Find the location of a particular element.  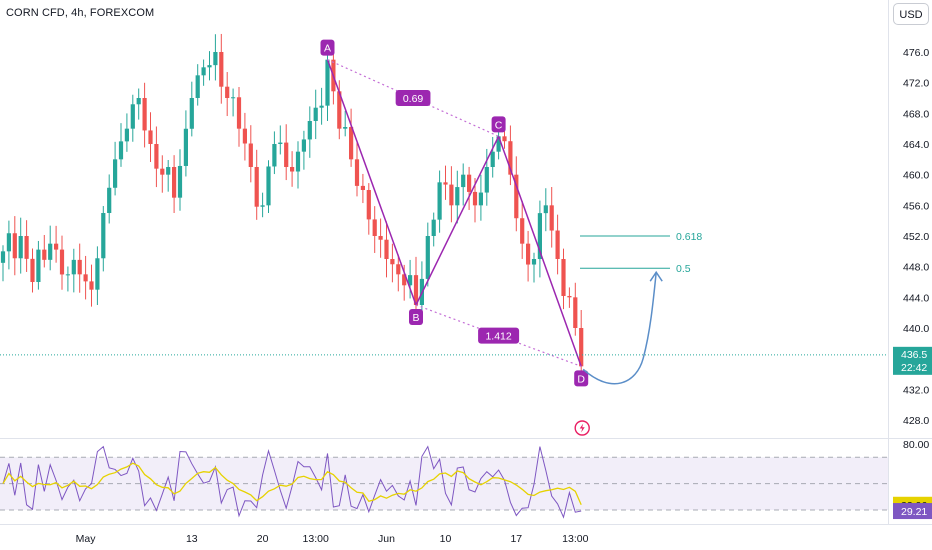

pivot-badge-d is located at coordinates (581, 378).